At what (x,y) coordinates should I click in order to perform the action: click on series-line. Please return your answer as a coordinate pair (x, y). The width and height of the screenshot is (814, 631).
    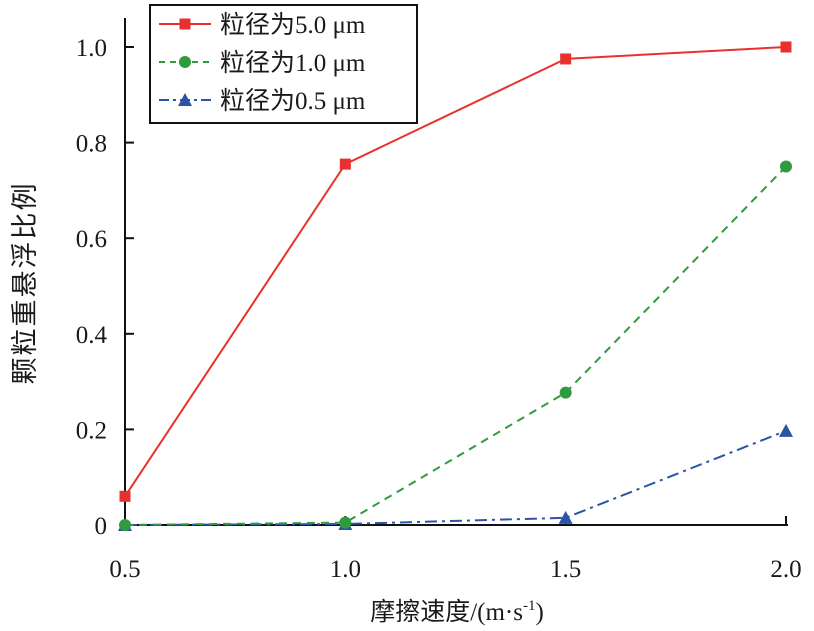
    Looking at the image, I should click on (455, 477).